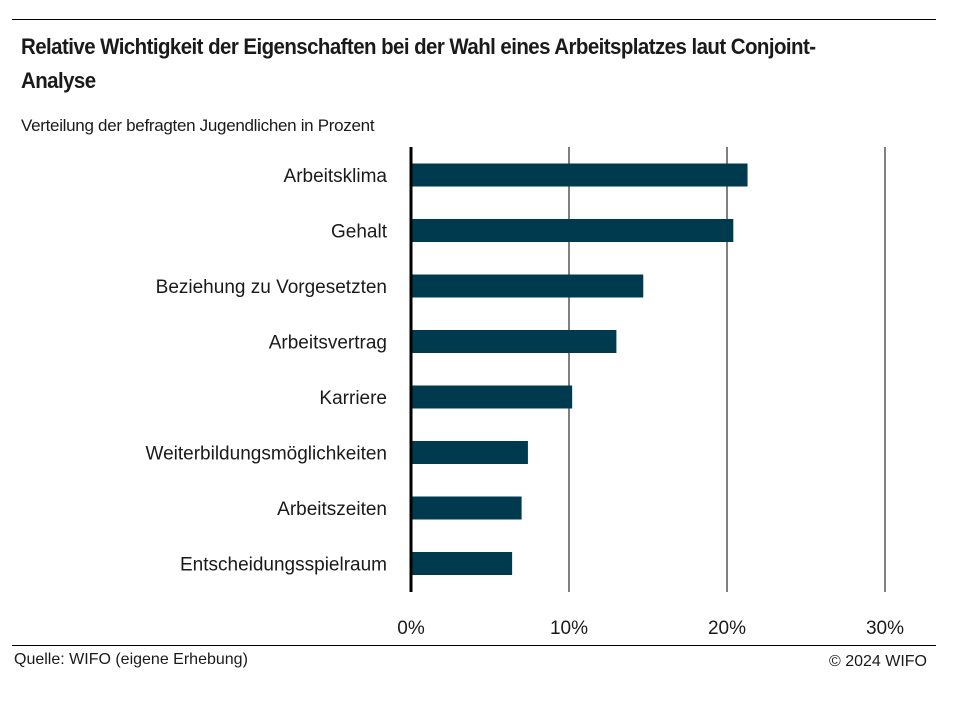 This screenshot has height=709, width=961. What do you see at coordinates (271, 287) in the screenshot?
I see `category-label: Beziehung zu Vorgesetzten` at bounding box center [271, 287].